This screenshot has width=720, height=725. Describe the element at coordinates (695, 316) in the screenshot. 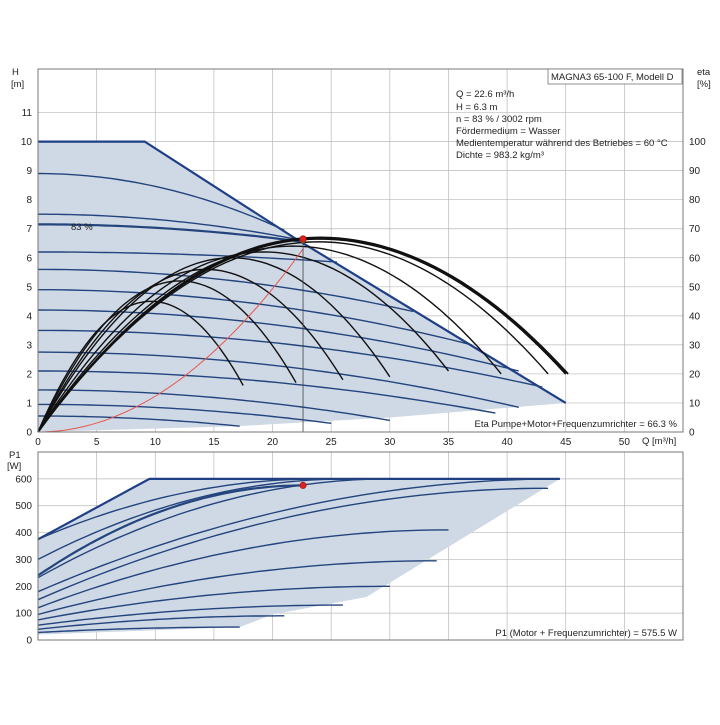

I see `y2-tick-label: 40` at that location.